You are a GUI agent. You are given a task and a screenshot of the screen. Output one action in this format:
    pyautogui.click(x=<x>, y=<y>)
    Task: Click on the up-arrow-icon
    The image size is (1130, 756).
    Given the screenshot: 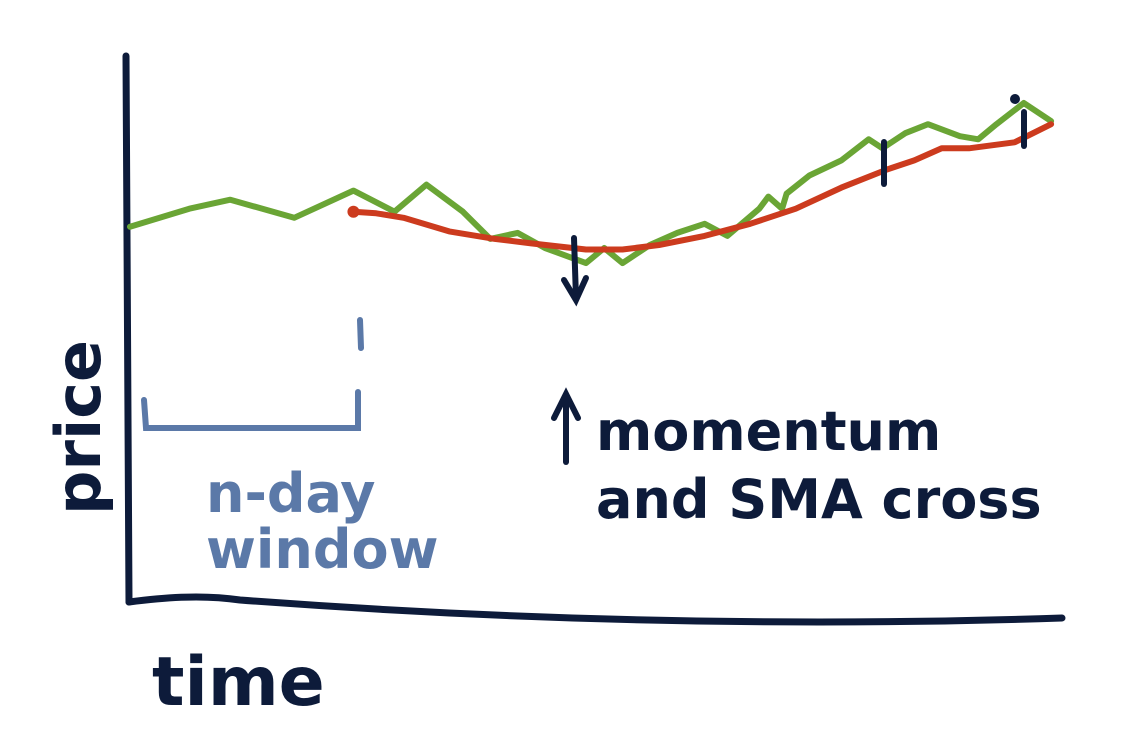 What is the action you would take?
    pyautogui.click(x=566, y=426)
    